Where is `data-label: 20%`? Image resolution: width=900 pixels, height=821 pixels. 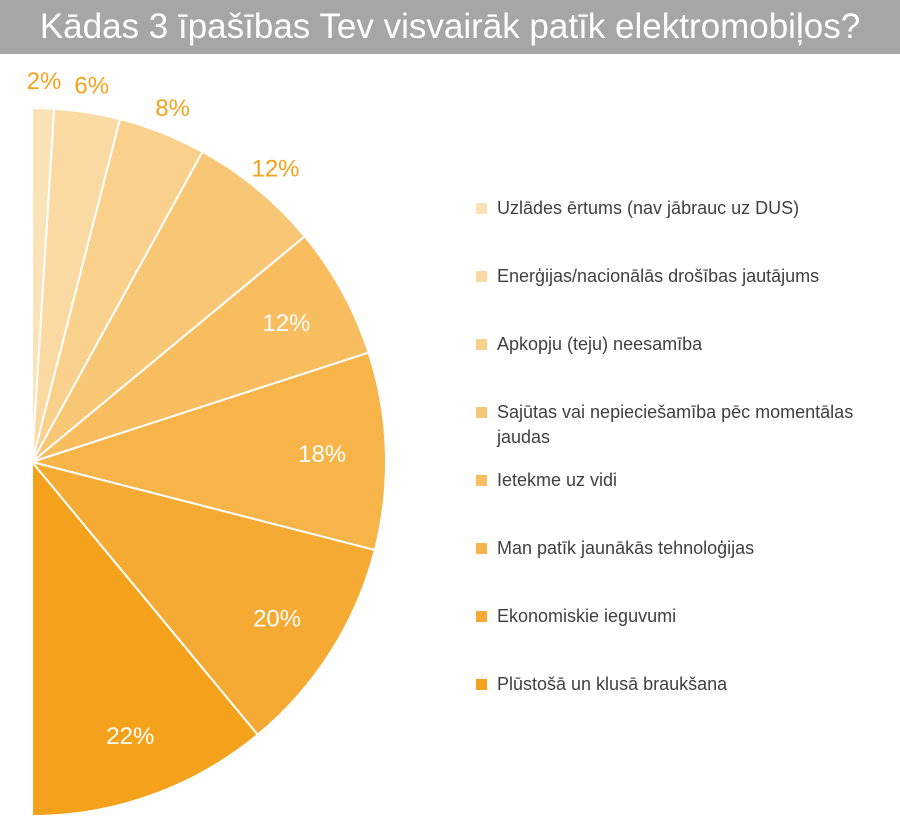 data-label: 20% is located at coordinates (277, 619).